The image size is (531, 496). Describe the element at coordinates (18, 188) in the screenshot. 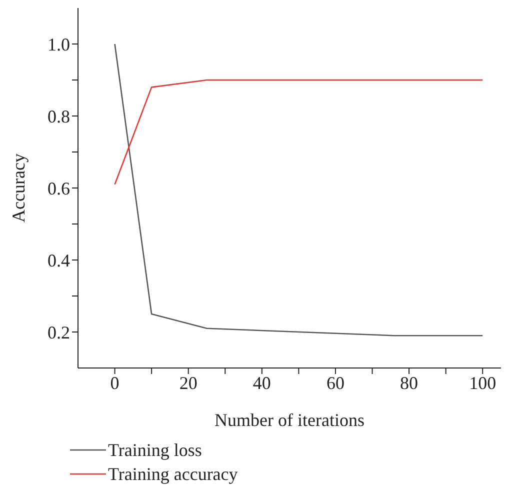

I see `y-axis-title: Accuracy` at that location.